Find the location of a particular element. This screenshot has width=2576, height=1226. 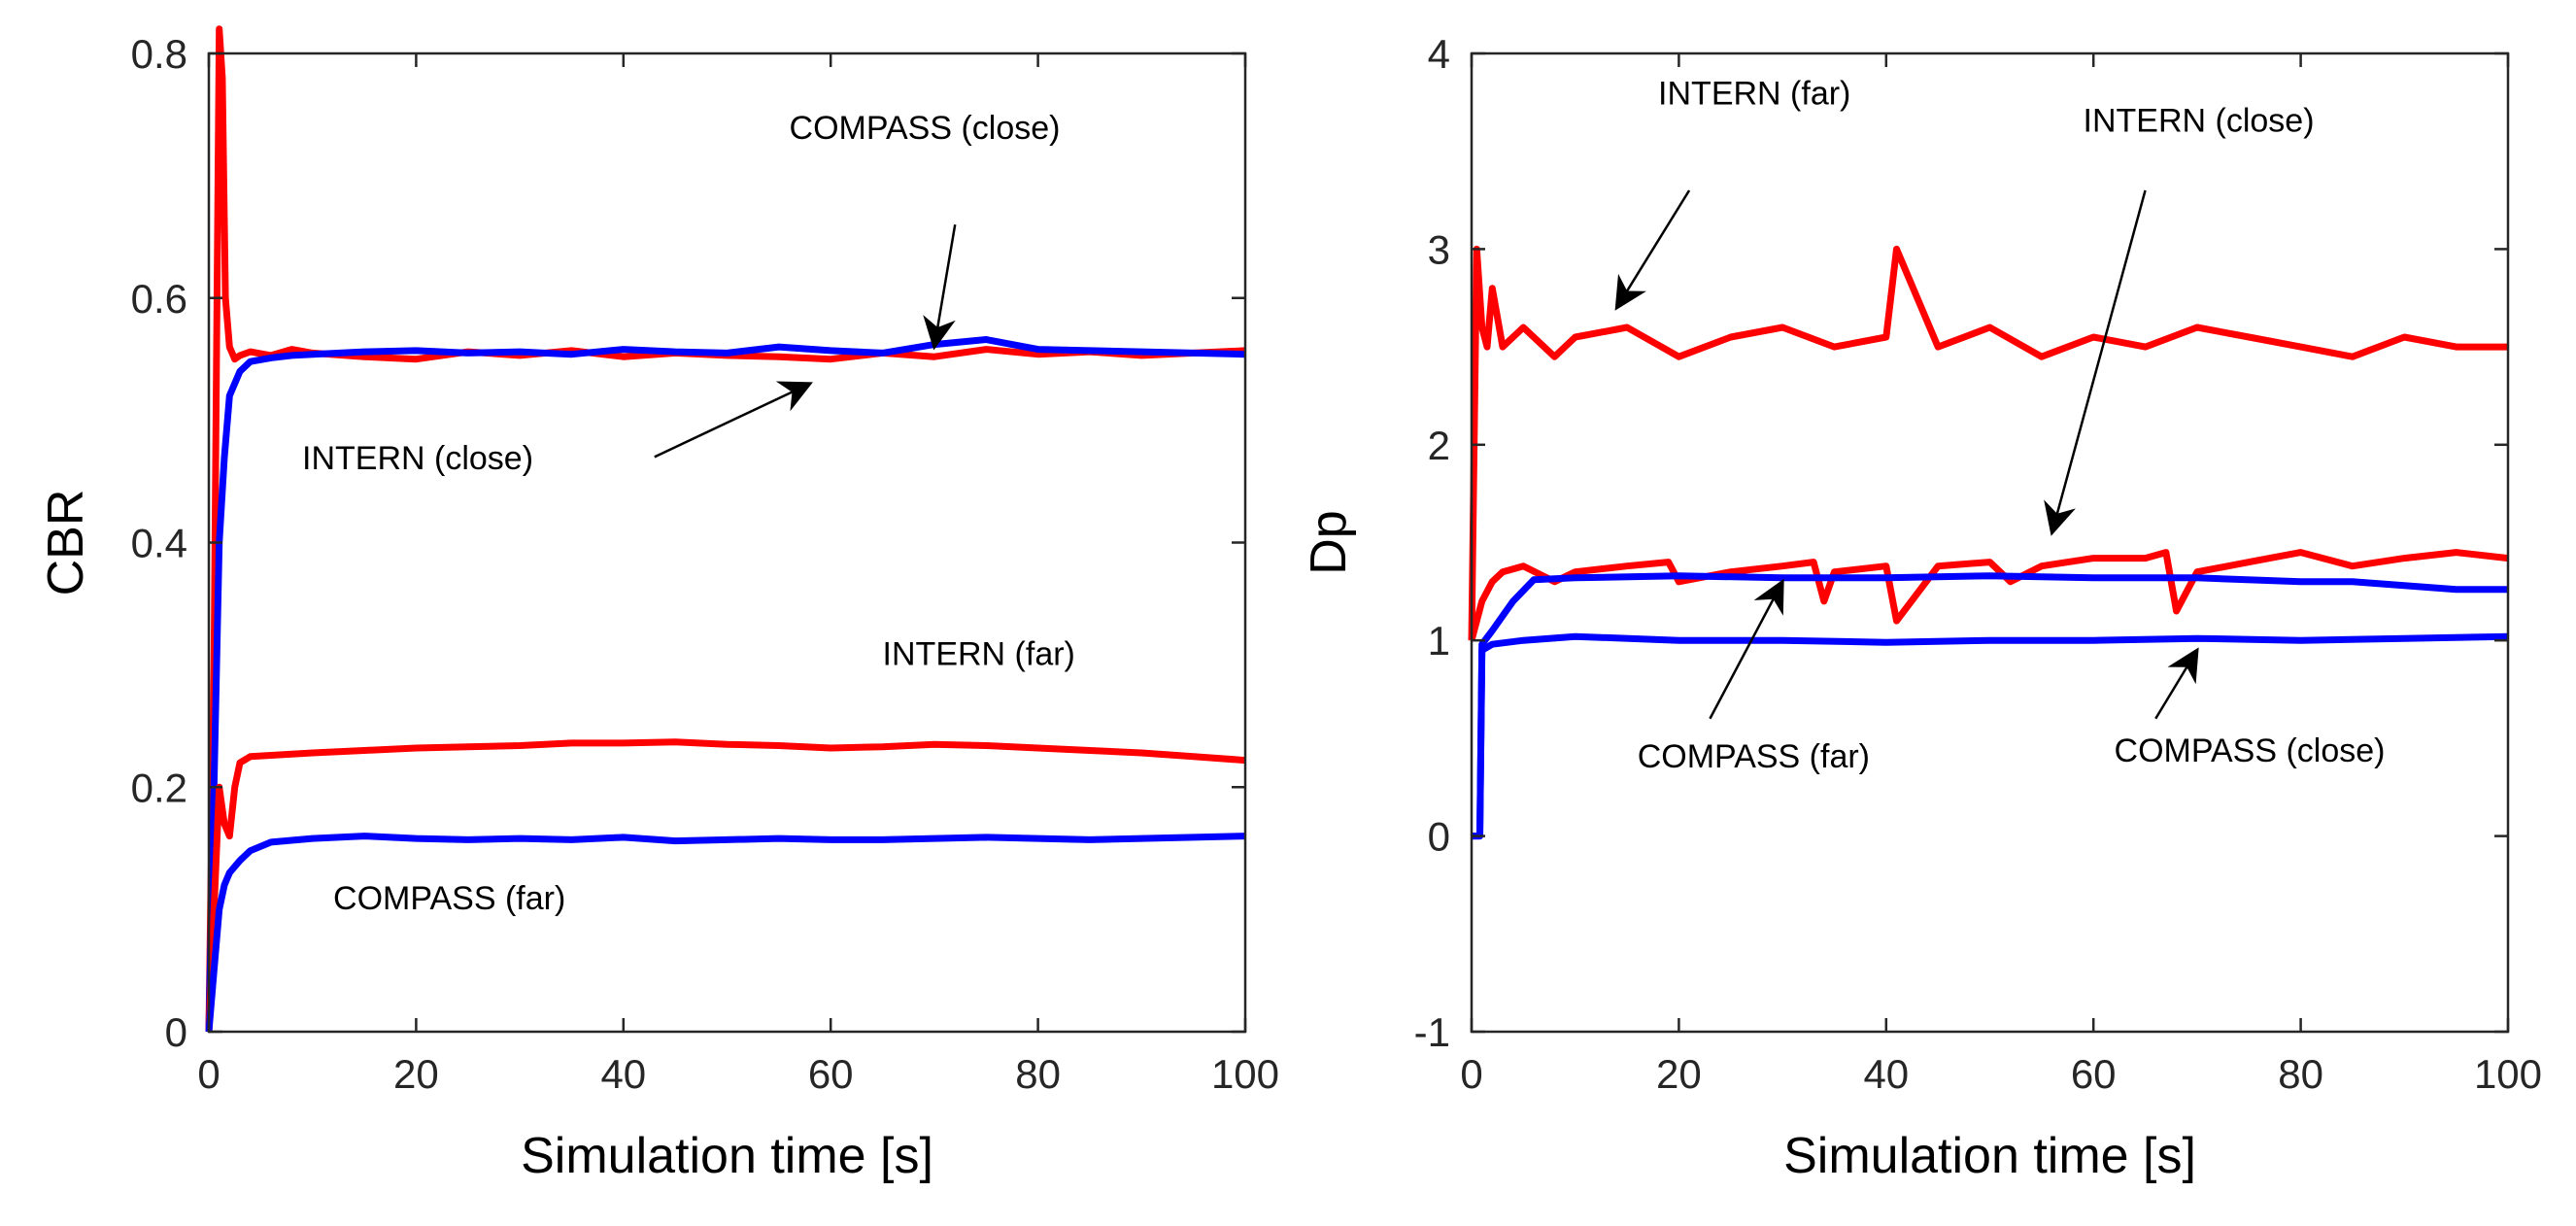

chart-1-y-tick-label-1: 0 is located at coordinates (1439, 837).